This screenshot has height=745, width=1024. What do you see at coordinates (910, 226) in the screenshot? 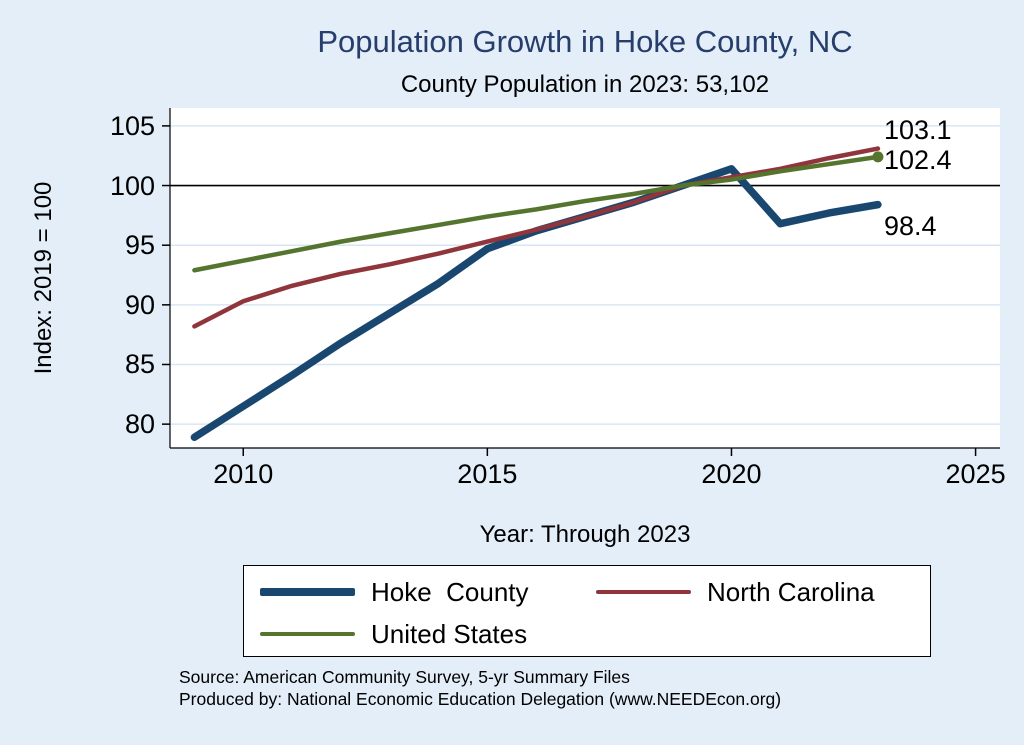
I see `end-label-hoke-county: 98.4` at bounding box center [910, 226].